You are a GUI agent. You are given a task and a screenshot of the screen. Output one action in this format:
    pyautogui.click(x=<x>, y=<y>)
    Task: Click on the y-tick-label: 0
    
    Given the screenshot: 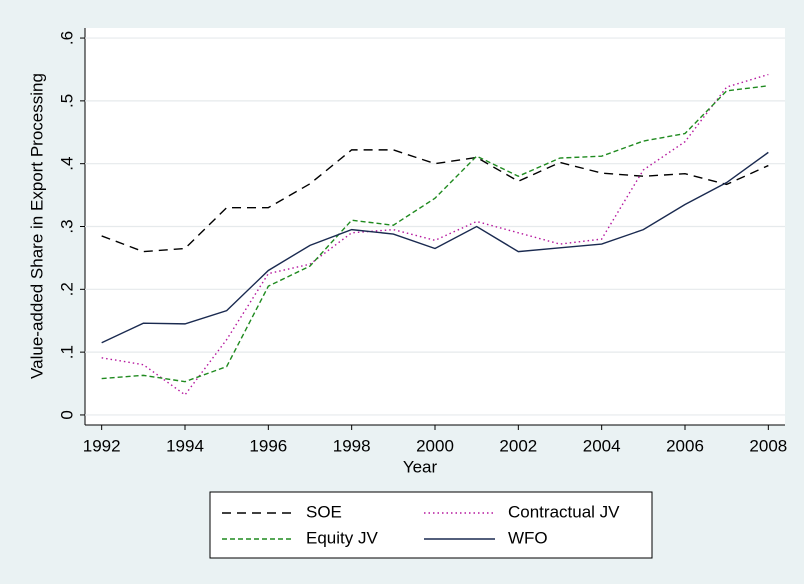 What is the action you would take?
    pyautogui.click(x=66, y=414)
    